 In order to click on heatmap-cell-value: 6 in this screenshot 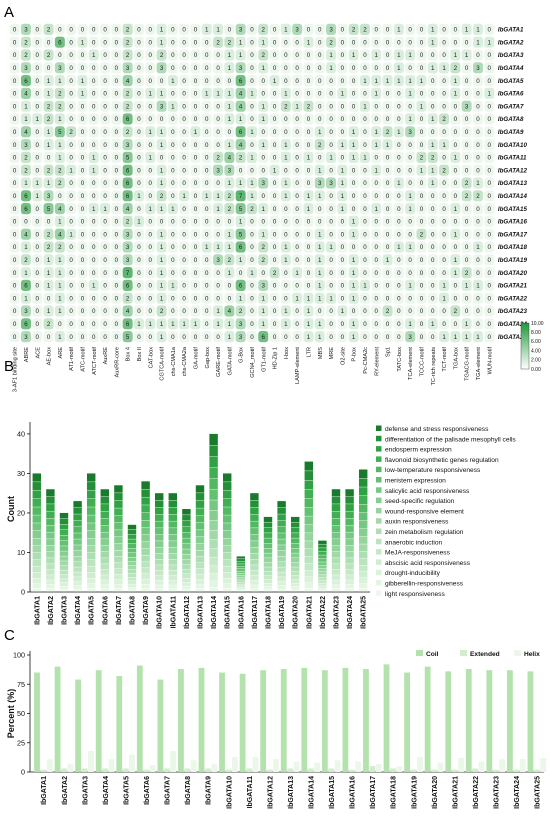, I will do `click(26, 286)`.